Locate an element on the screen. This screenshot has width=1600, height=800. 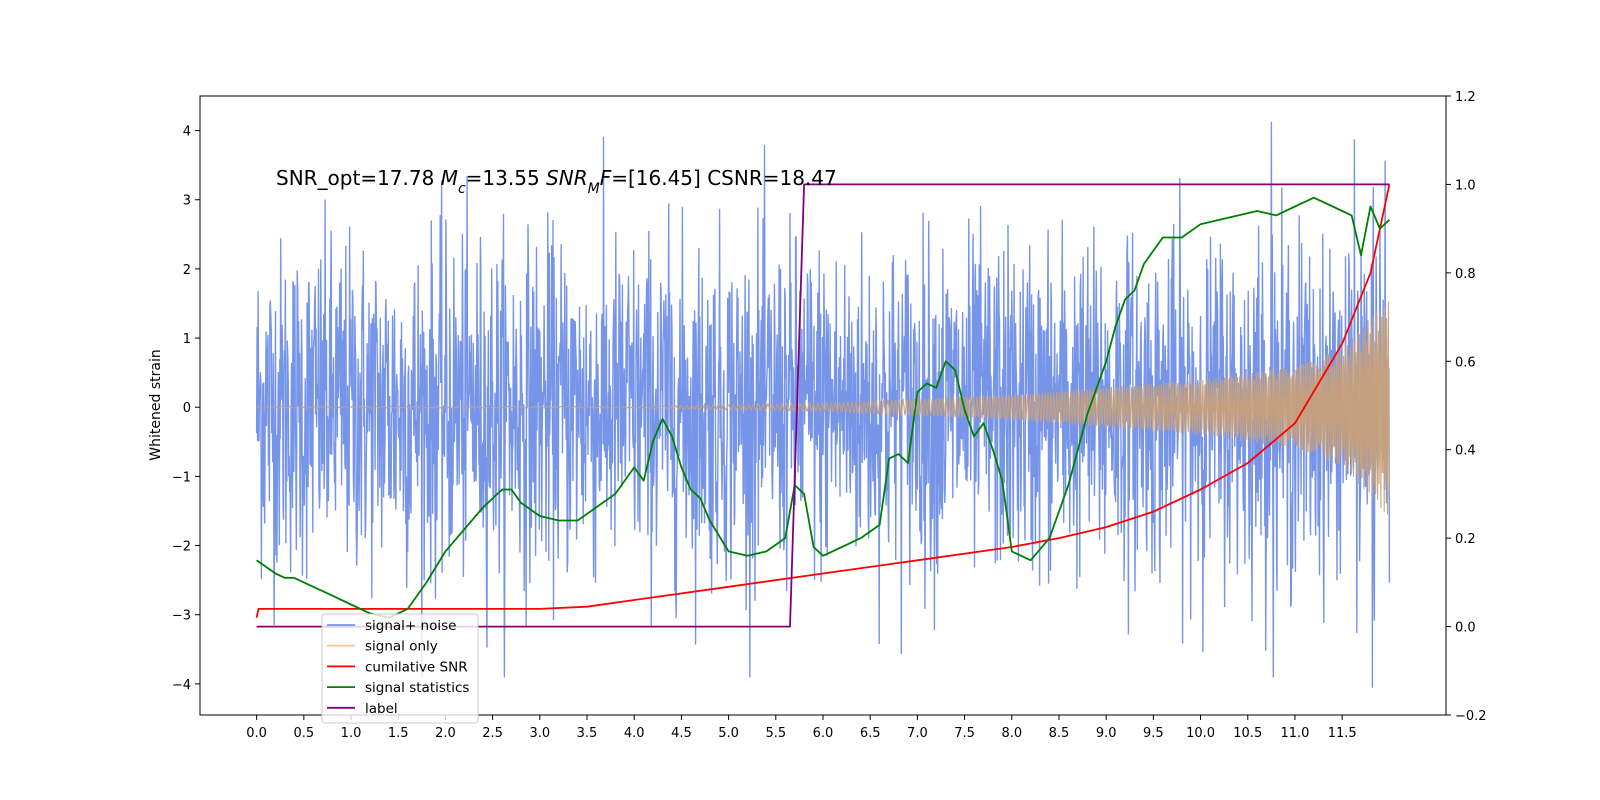
x-tick-label: 1.0 is located at coordinates (351, 733).